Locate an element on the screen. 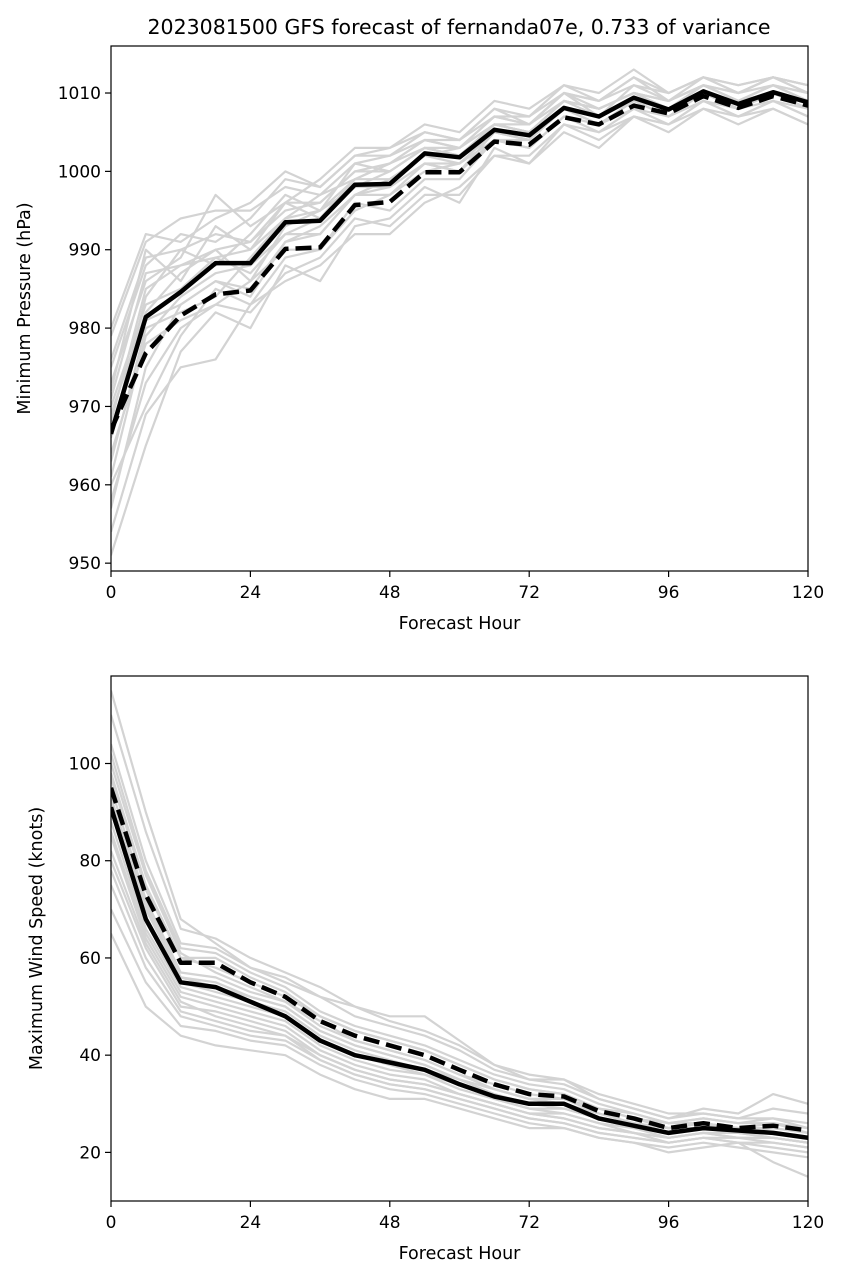 This screenshot has width=854, height=1279. wind-y-tick-label: 100 is located at coordinates (85, 765).